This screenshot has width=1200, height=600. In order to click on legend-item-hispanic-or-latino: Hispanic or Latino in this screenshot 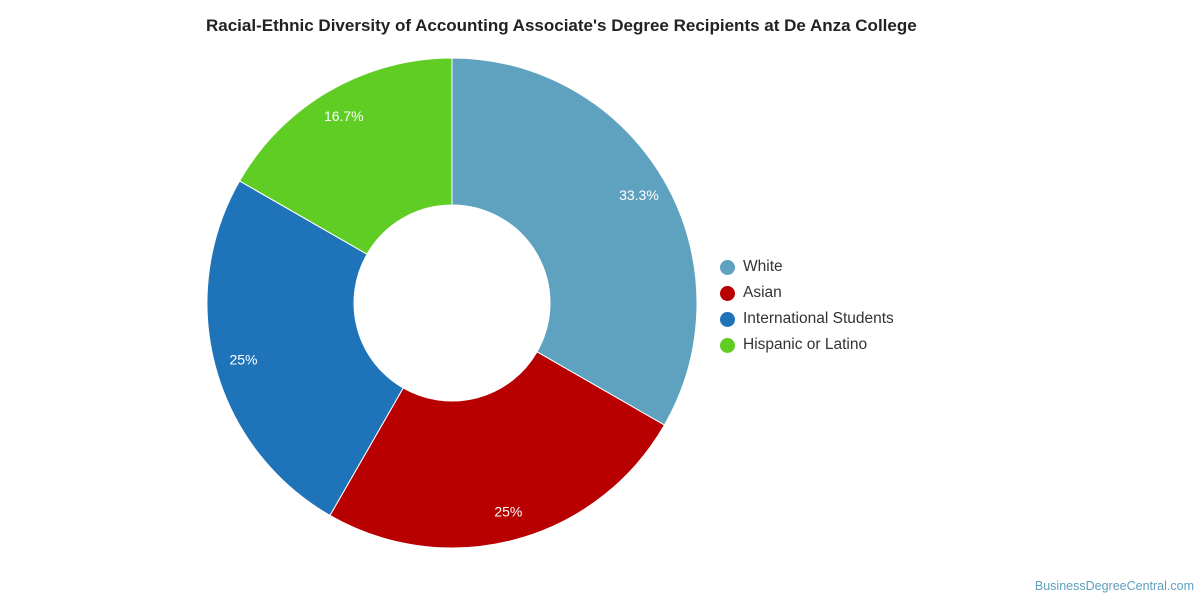, I will do `click(807, 345)`.